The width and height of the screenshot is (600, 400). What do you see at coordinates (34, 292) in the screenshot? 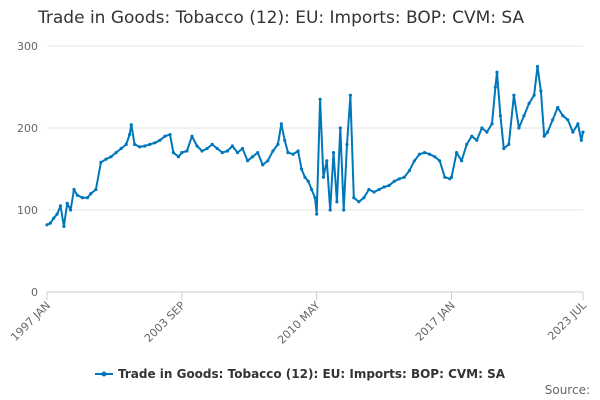
I see `y-tick-label-0: 0` at bounding box center [34, 292].